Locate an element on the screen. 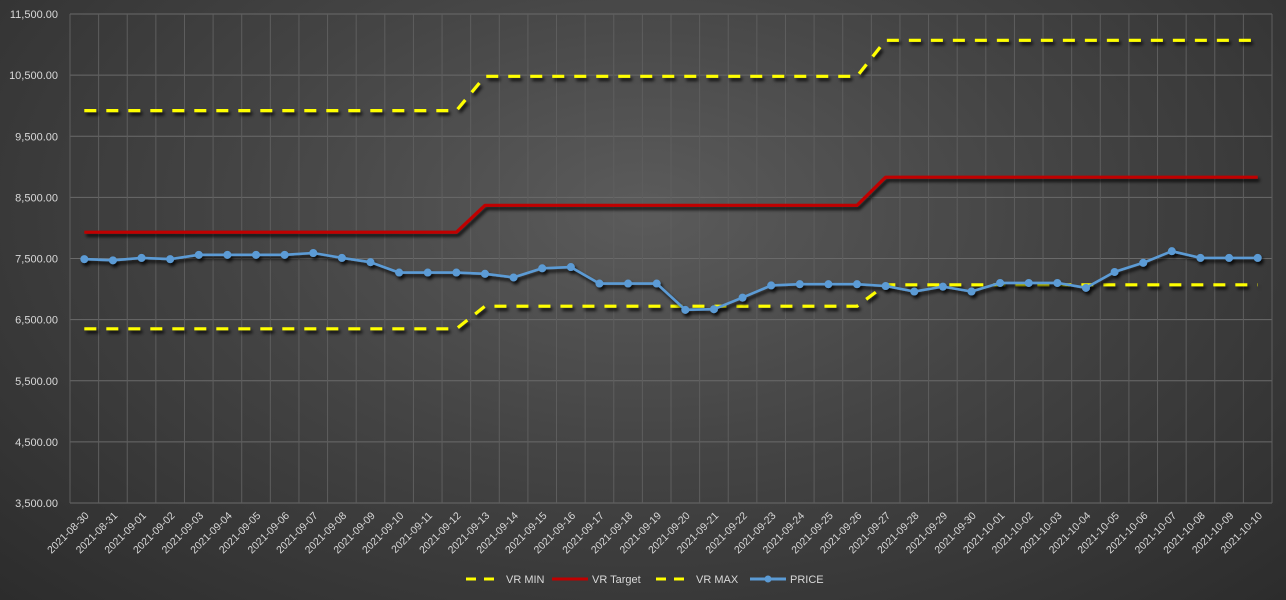 This screenshot has height=600, width=1286. legend-item-vr-target: VR Target is located at coordinates (596, 580).